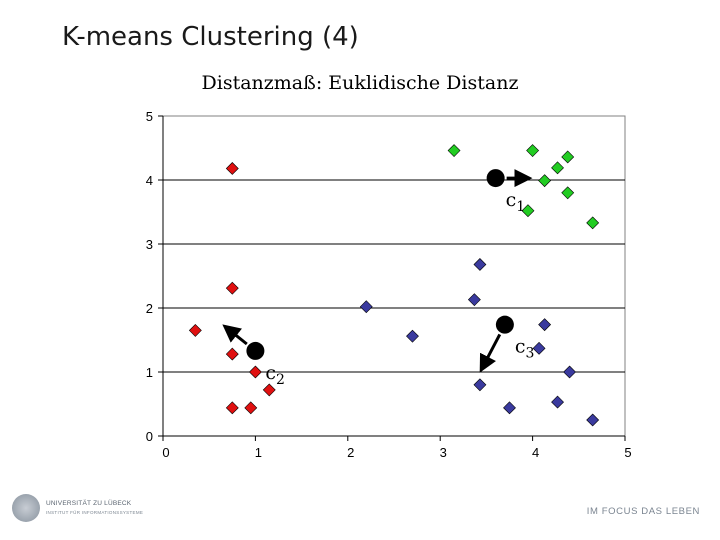 The height and width of the screenshot is (540, 720). Describe the element at coordinates (360, 83) in the screenshot. I see `chart-title: Distanzmaß: Euklidische Distanz` at that location.